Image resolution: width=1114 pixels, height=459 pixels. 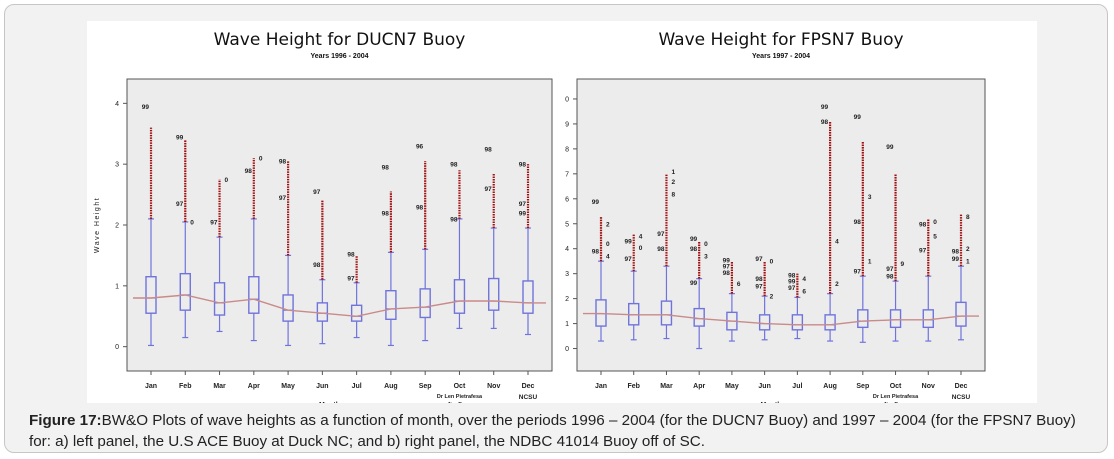 What do you see at coordinates (928, 386) in the screenshot?
I see `x-tick-label: Nov` at bounding box center [928, 386].